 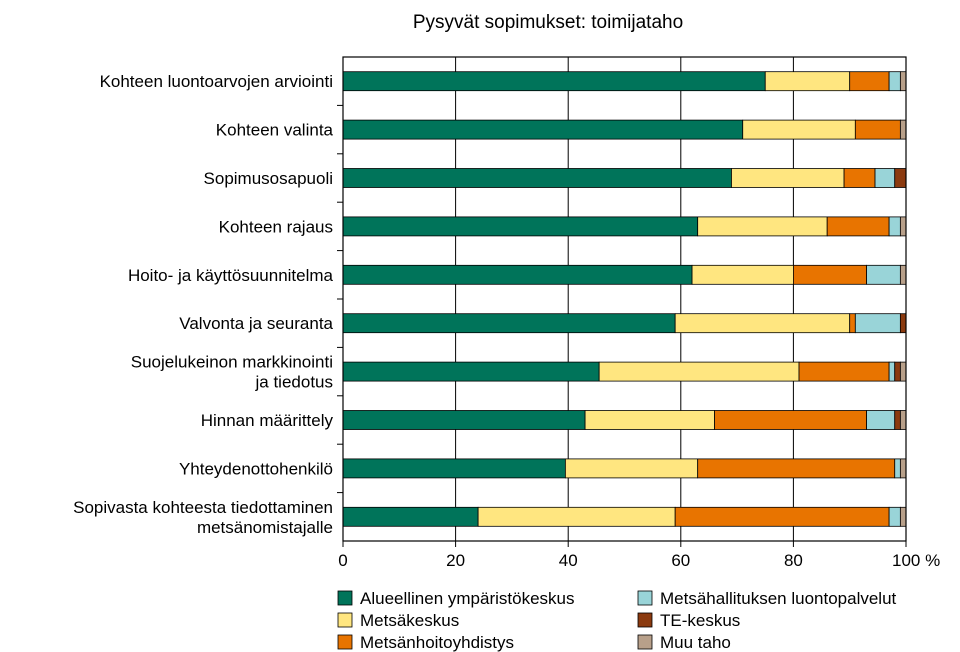 What do you see at coordinates (216, 81) in the screenshot?
I see `y-tick-label: Kohteen luontoarvojen arviointi` at bounding box center [216, 81].